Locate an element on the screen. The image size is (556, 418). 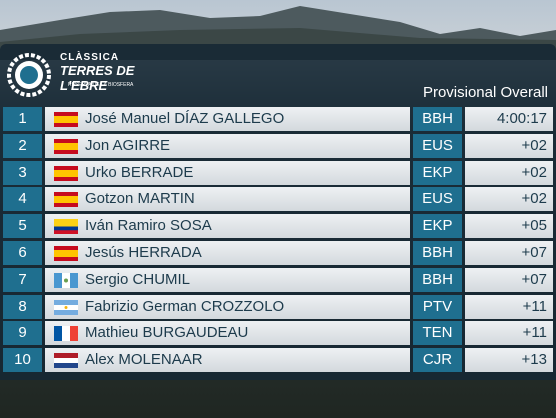
result-row: 3 Urko BERRADE EKP +02 is located at coordinates (278, 172).